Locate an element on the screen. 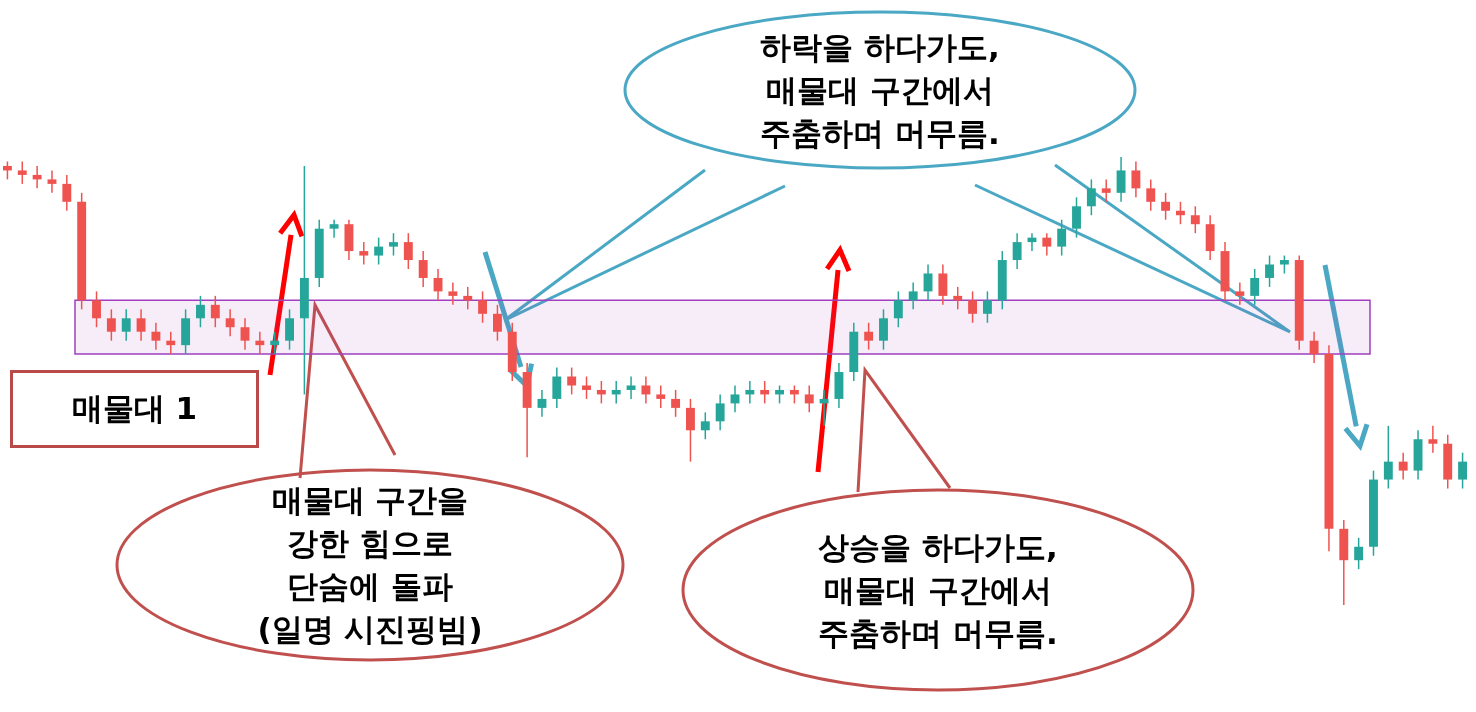 The width and height of the screenshot is (1476, 712). band-label: 매물대 1 is located at coordinates (134, 409).